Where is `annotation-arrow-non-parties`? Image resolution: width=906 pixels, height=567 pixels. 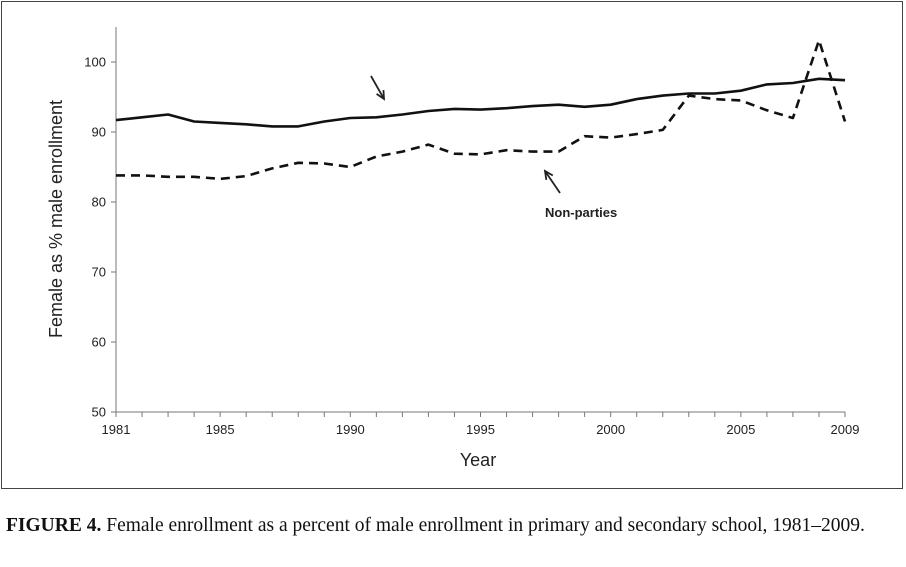 annotation-arrow-non-parties is located at coordinates (552, 181).